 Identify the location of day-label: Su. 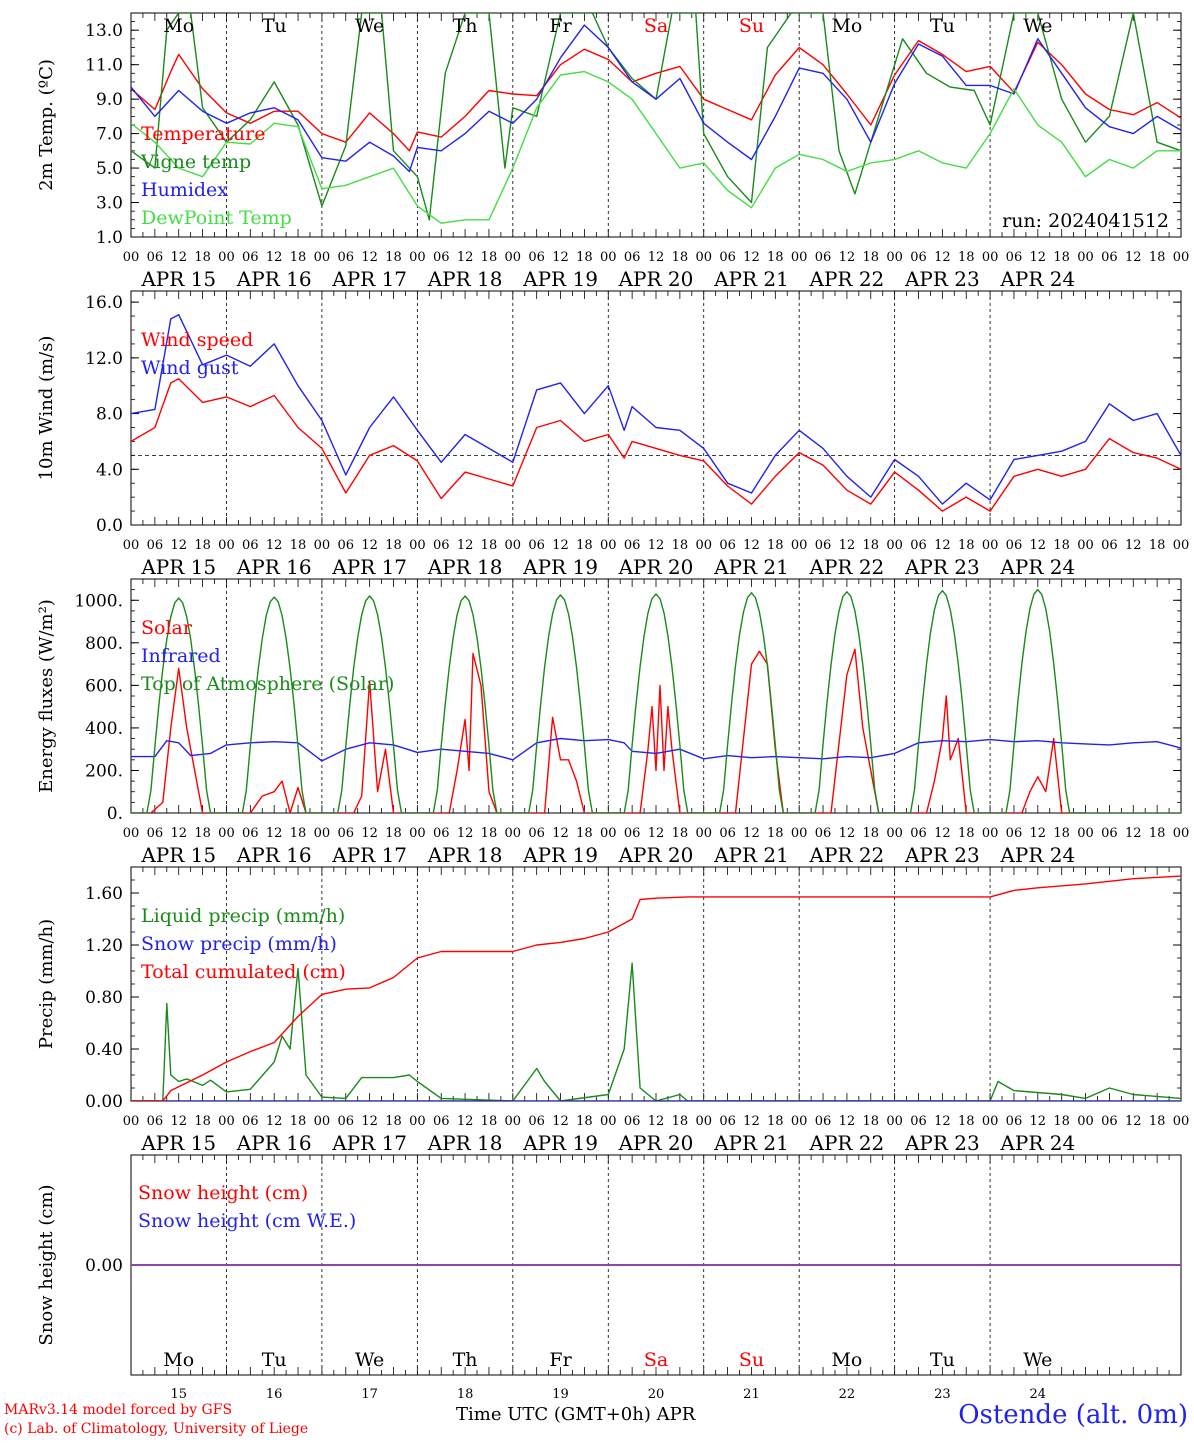
(751, 26).